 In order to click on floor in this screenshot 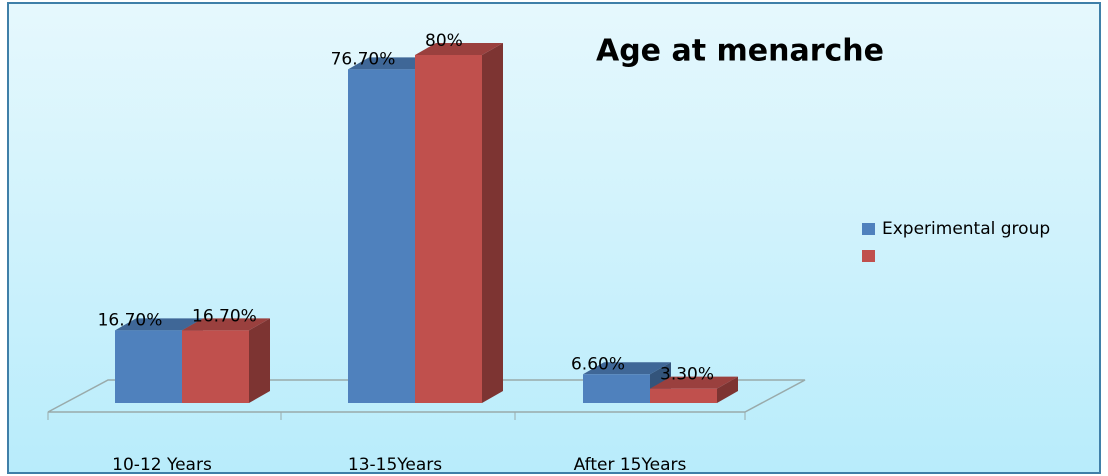, I will do `click(426, 396)`.